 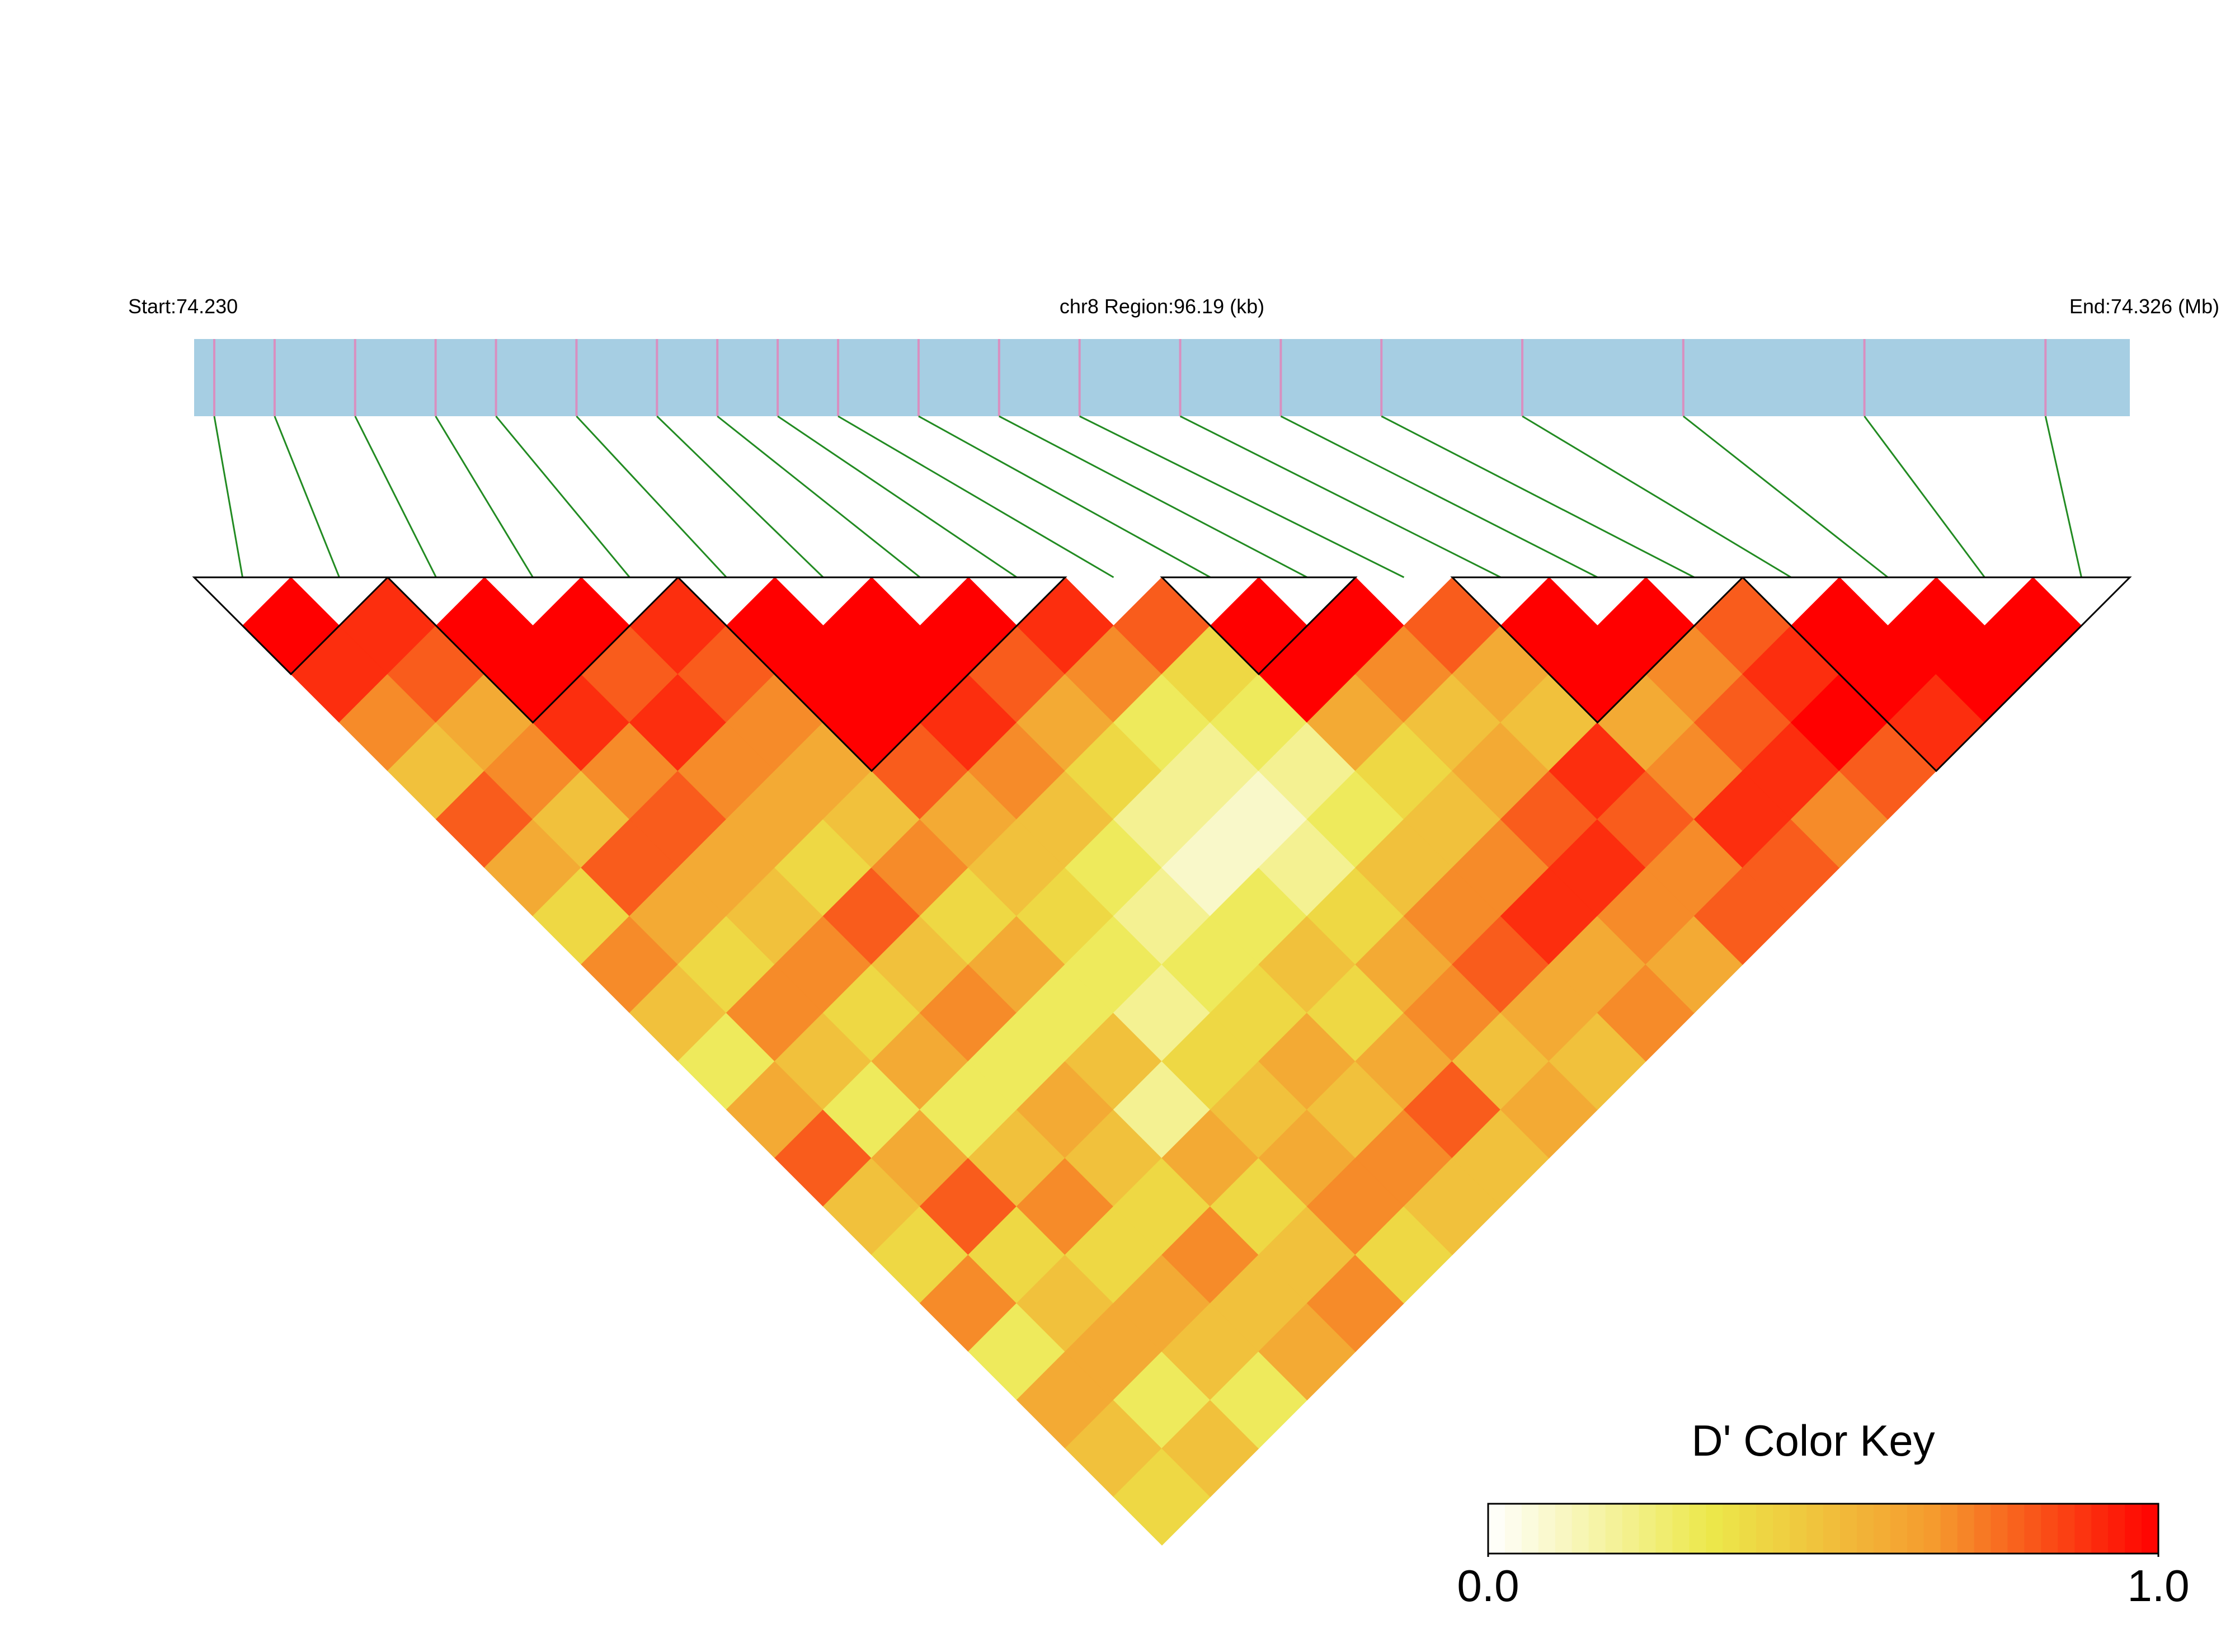 I want to click on end-label: End:74.326 (Mb), so click(x=2144, y=306).